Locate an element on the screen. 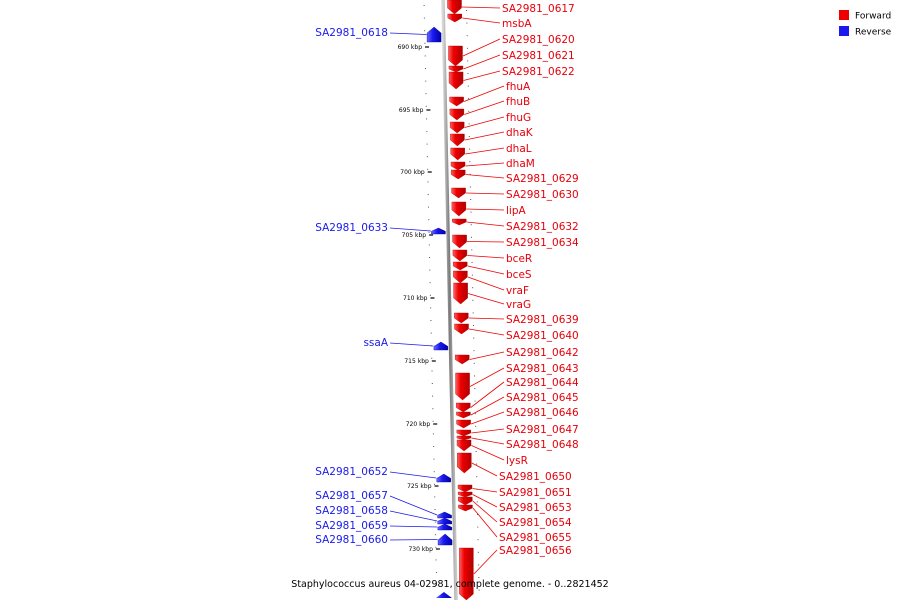 The image size is (900, 600). forward-gene-label: SA2981_0629 is located at coordinates (542, 179).